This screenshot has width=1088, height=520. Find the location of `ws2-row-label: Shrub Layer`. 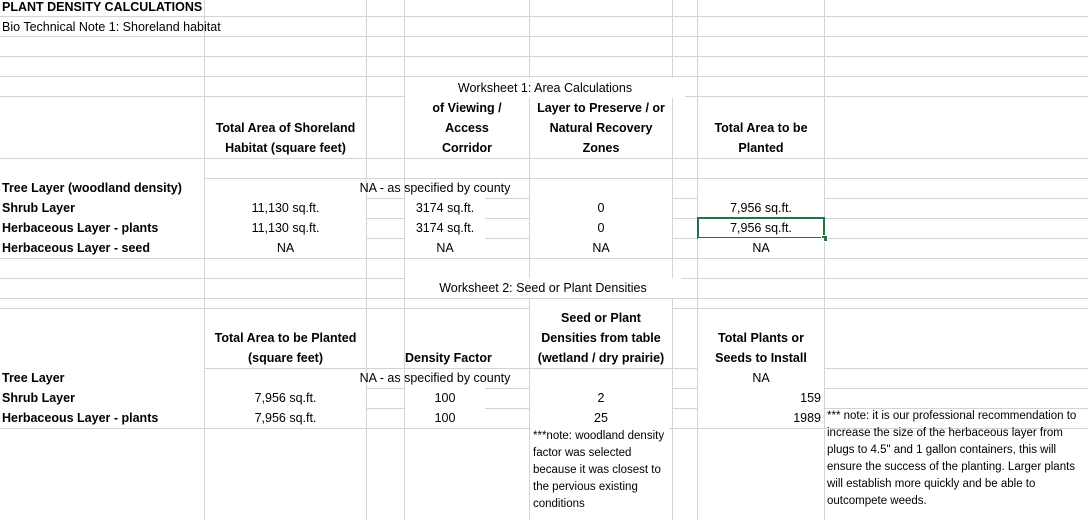

ws2-row-label: Shrub Layer is located at coordinates (102, 398).